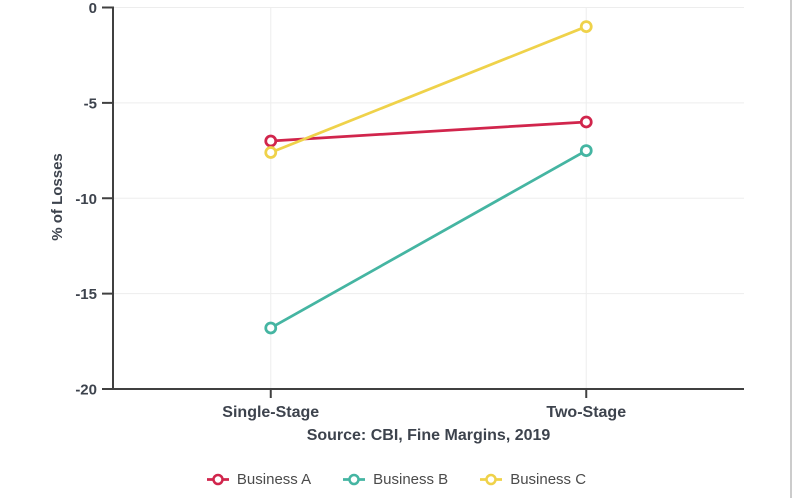  What do you see at coordinates (270, 412) in the screenshot?
I see `x-category-label-single-stage: Single-Stage` at bounding box center [270, 412].